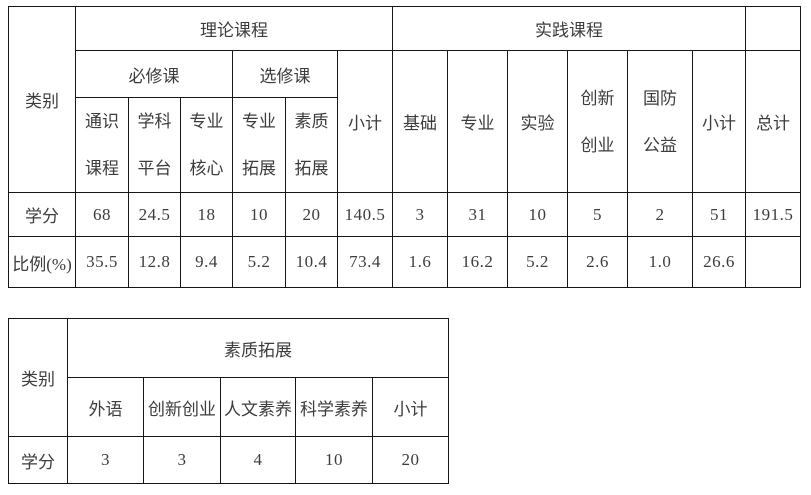 This screenshot has height=495, width=811. Describe the element at coordinates (773, 214) in the screenshot. I see `credits-cell-grand-total: 191.5` at that location.